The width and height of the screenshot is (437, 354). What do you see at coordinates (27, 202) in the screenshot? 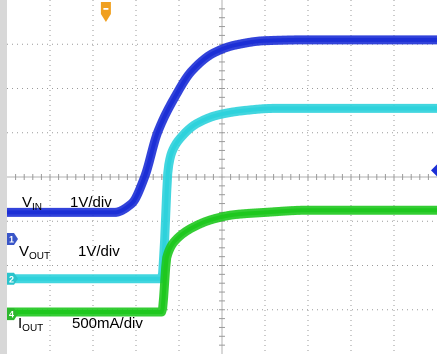
I see `vin-label-main: V` at bounding box center [27, 202].